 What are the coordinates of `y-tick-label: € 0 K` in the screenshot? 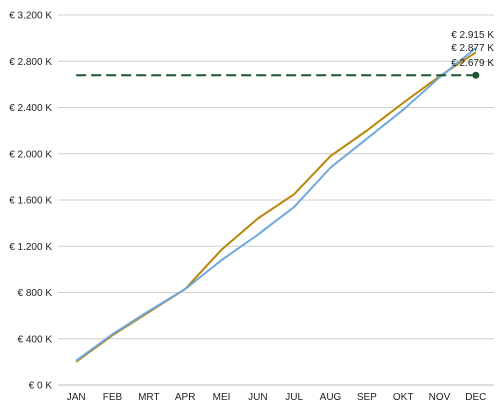 It's located at (41, 386).